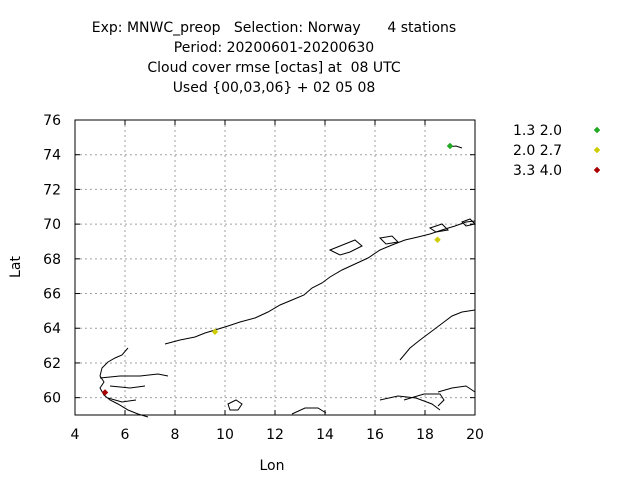 Image resolution: width=640 pixels, height=480 pixels. What do you see at coordinates (272, 466) in the screenshot?
I see `x-axis-label: Lon` at bounding box center [272, 466].